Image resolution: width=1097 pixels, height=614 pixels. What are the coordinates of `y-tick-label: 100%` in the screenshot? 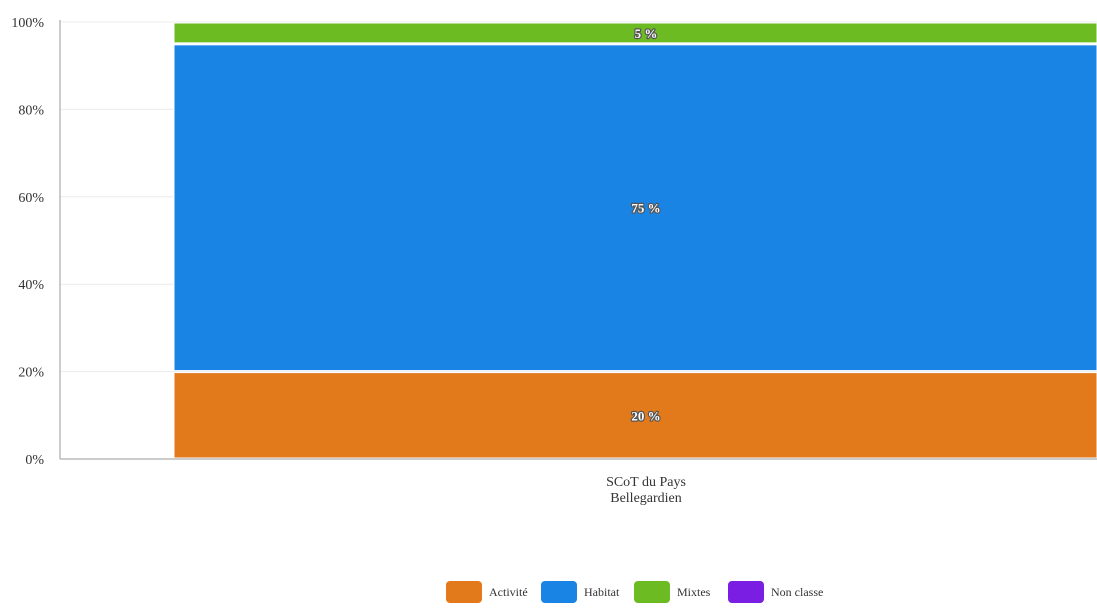 It's located at (27, 23).